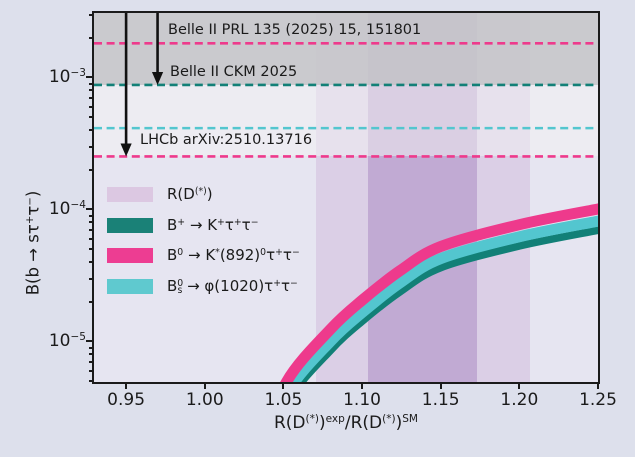  What do you see at coordinates (440, 400) in the screenshot?
I see `x-tick-label: 1.15` at bounding box center [440, 400].